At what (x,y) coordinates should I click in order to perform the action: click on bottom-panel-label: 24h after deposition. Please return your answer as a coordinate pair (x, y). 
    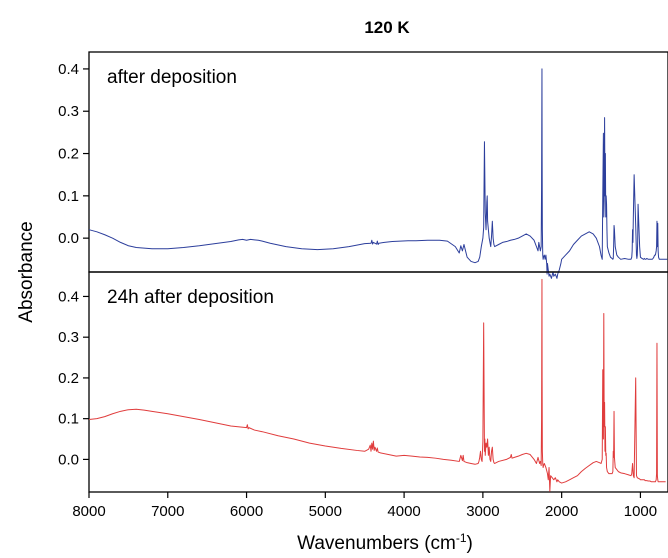
    Looking at the image, I should click on (190, 297).